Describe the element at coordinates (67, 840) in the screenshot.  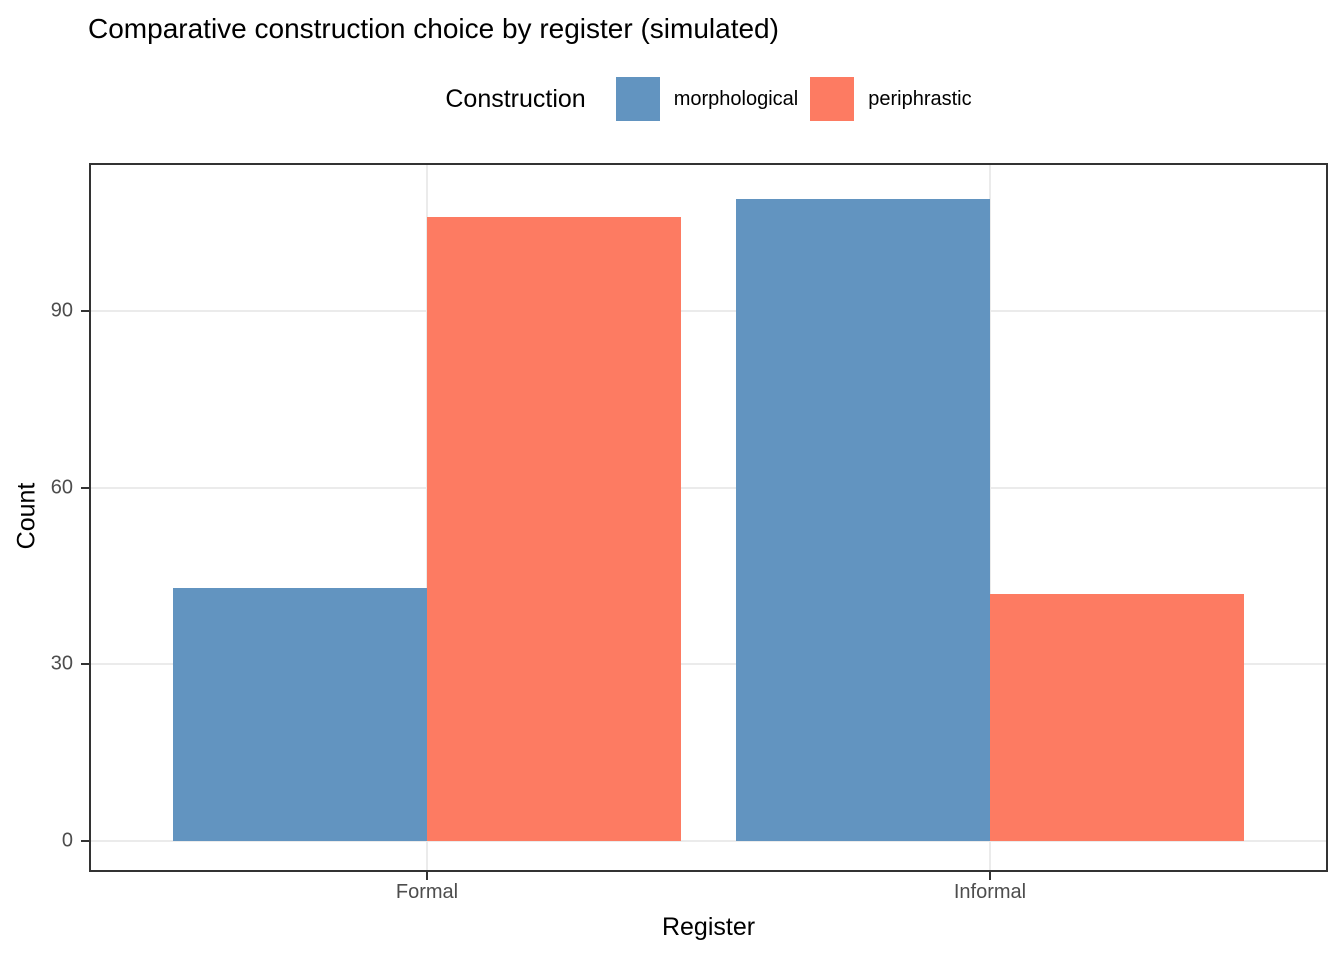
I see `y-tick-label: 0` at that location.